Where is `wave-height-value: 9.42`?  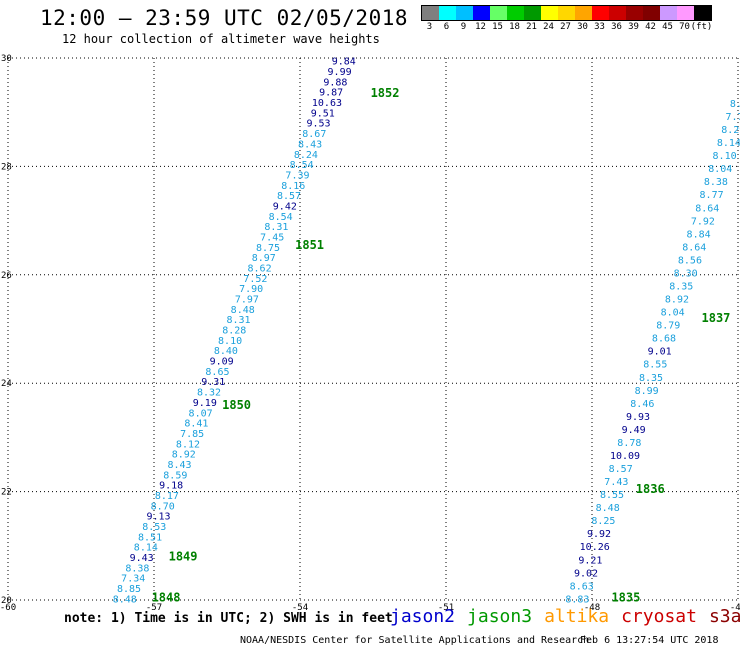 wave-height-value: 9.42 is located at coordinates (285, 206).